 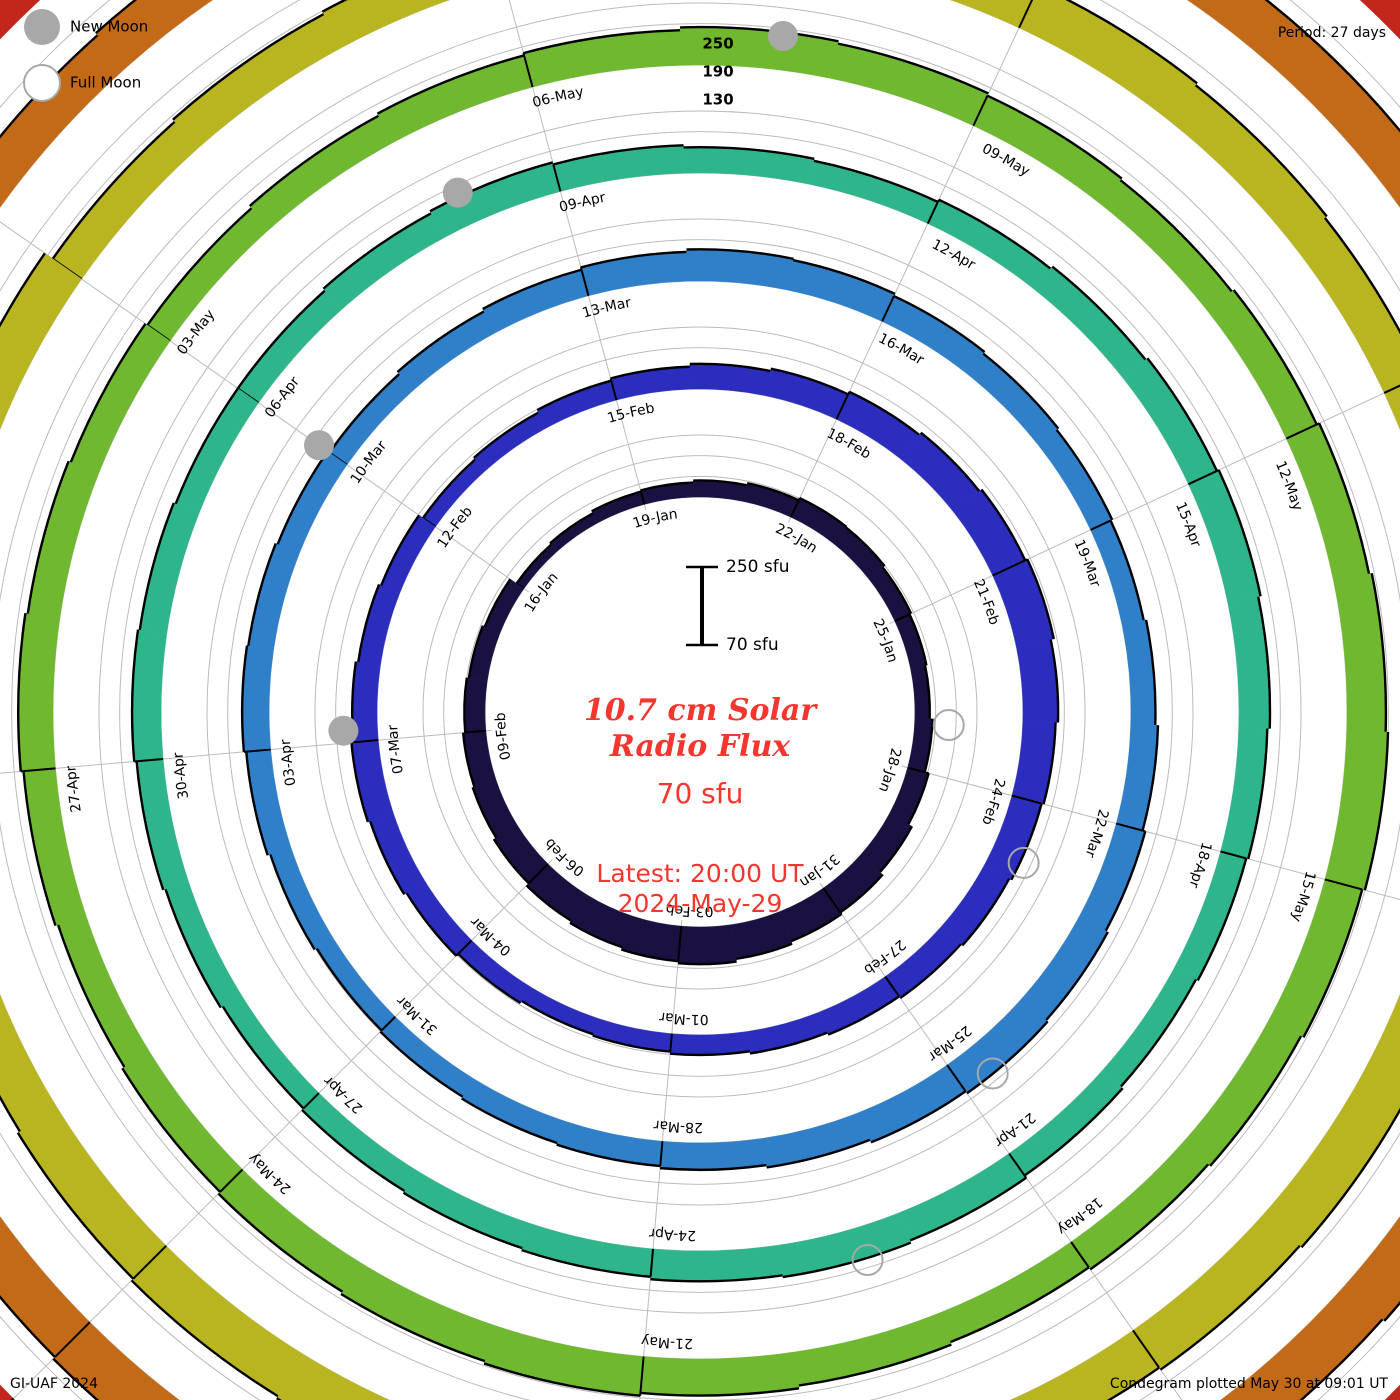 I want to click on ring-date-label: 03-Feb, so click(x=689, y=909).